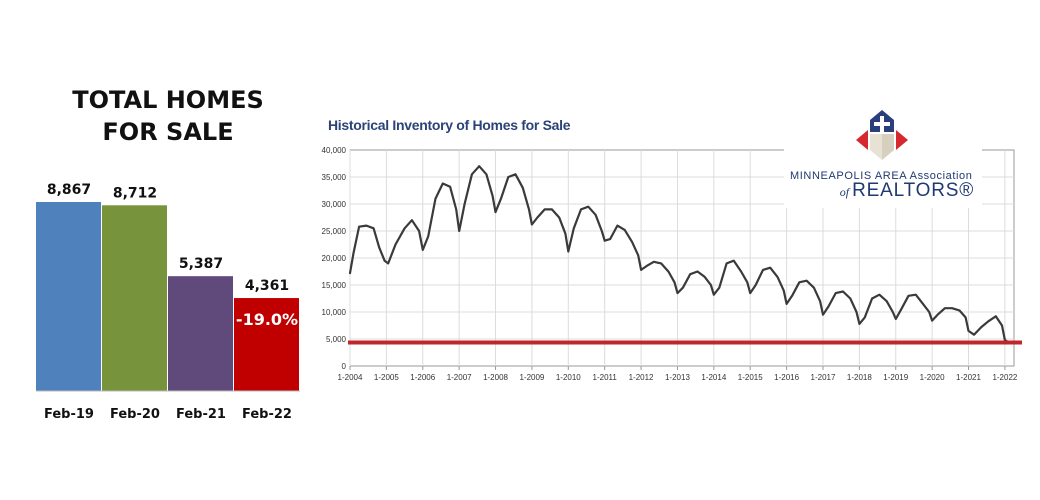 This screenshot has height=500, width=1040. Describe the element at coordinates (713, 377) in the screenshot. I see `x-tick-label: 1-2014` at that location.